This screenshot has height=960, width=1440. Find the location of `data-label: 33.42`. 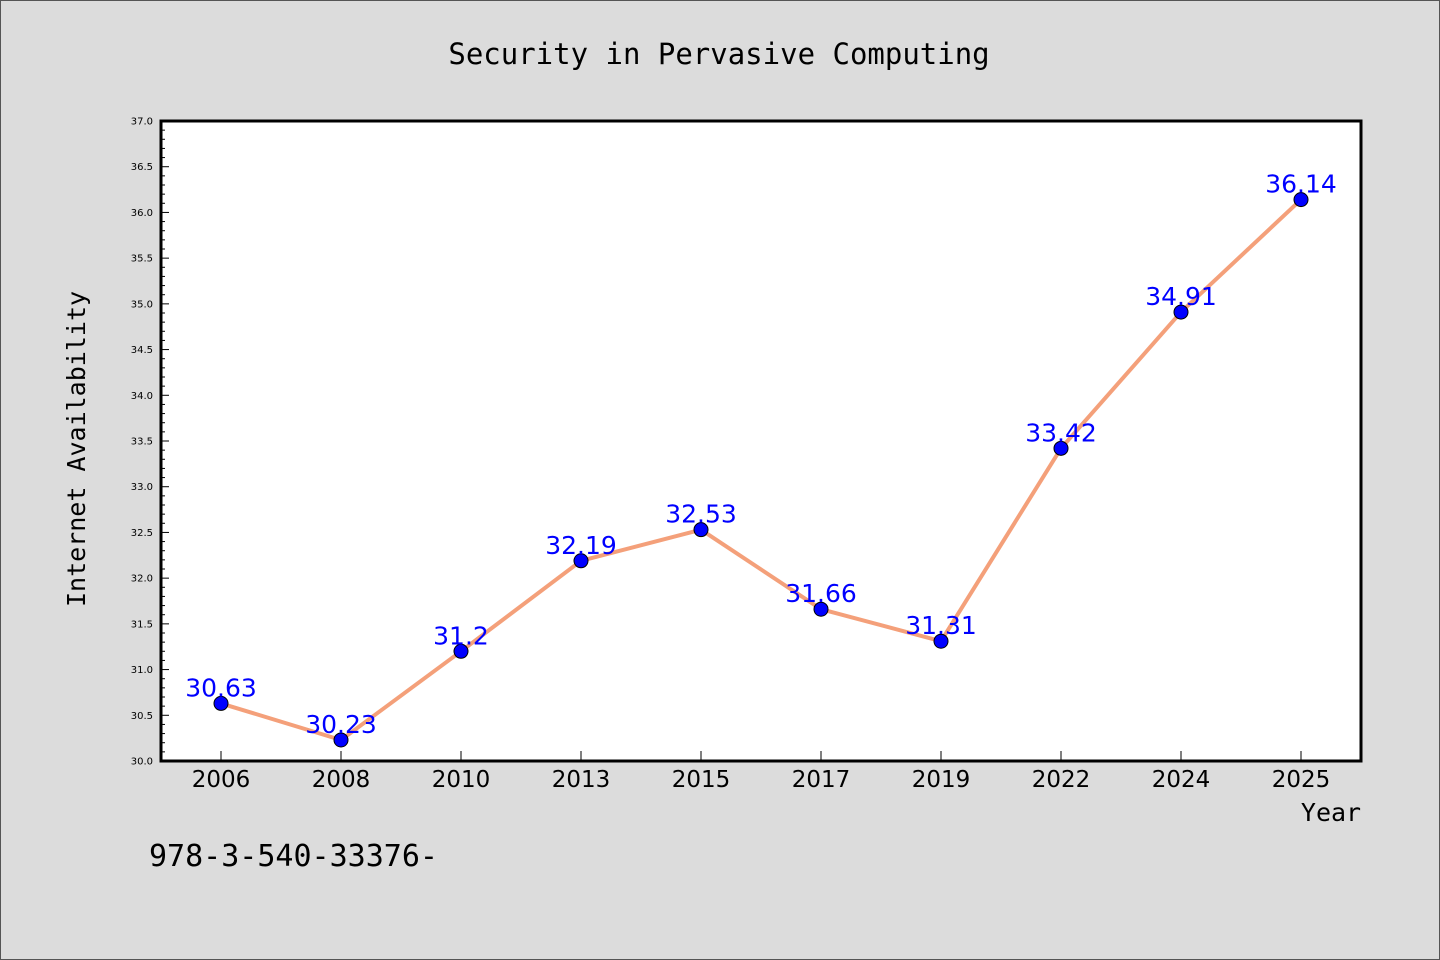

data-label: 33.42 is located at coordinates (1061, 432).